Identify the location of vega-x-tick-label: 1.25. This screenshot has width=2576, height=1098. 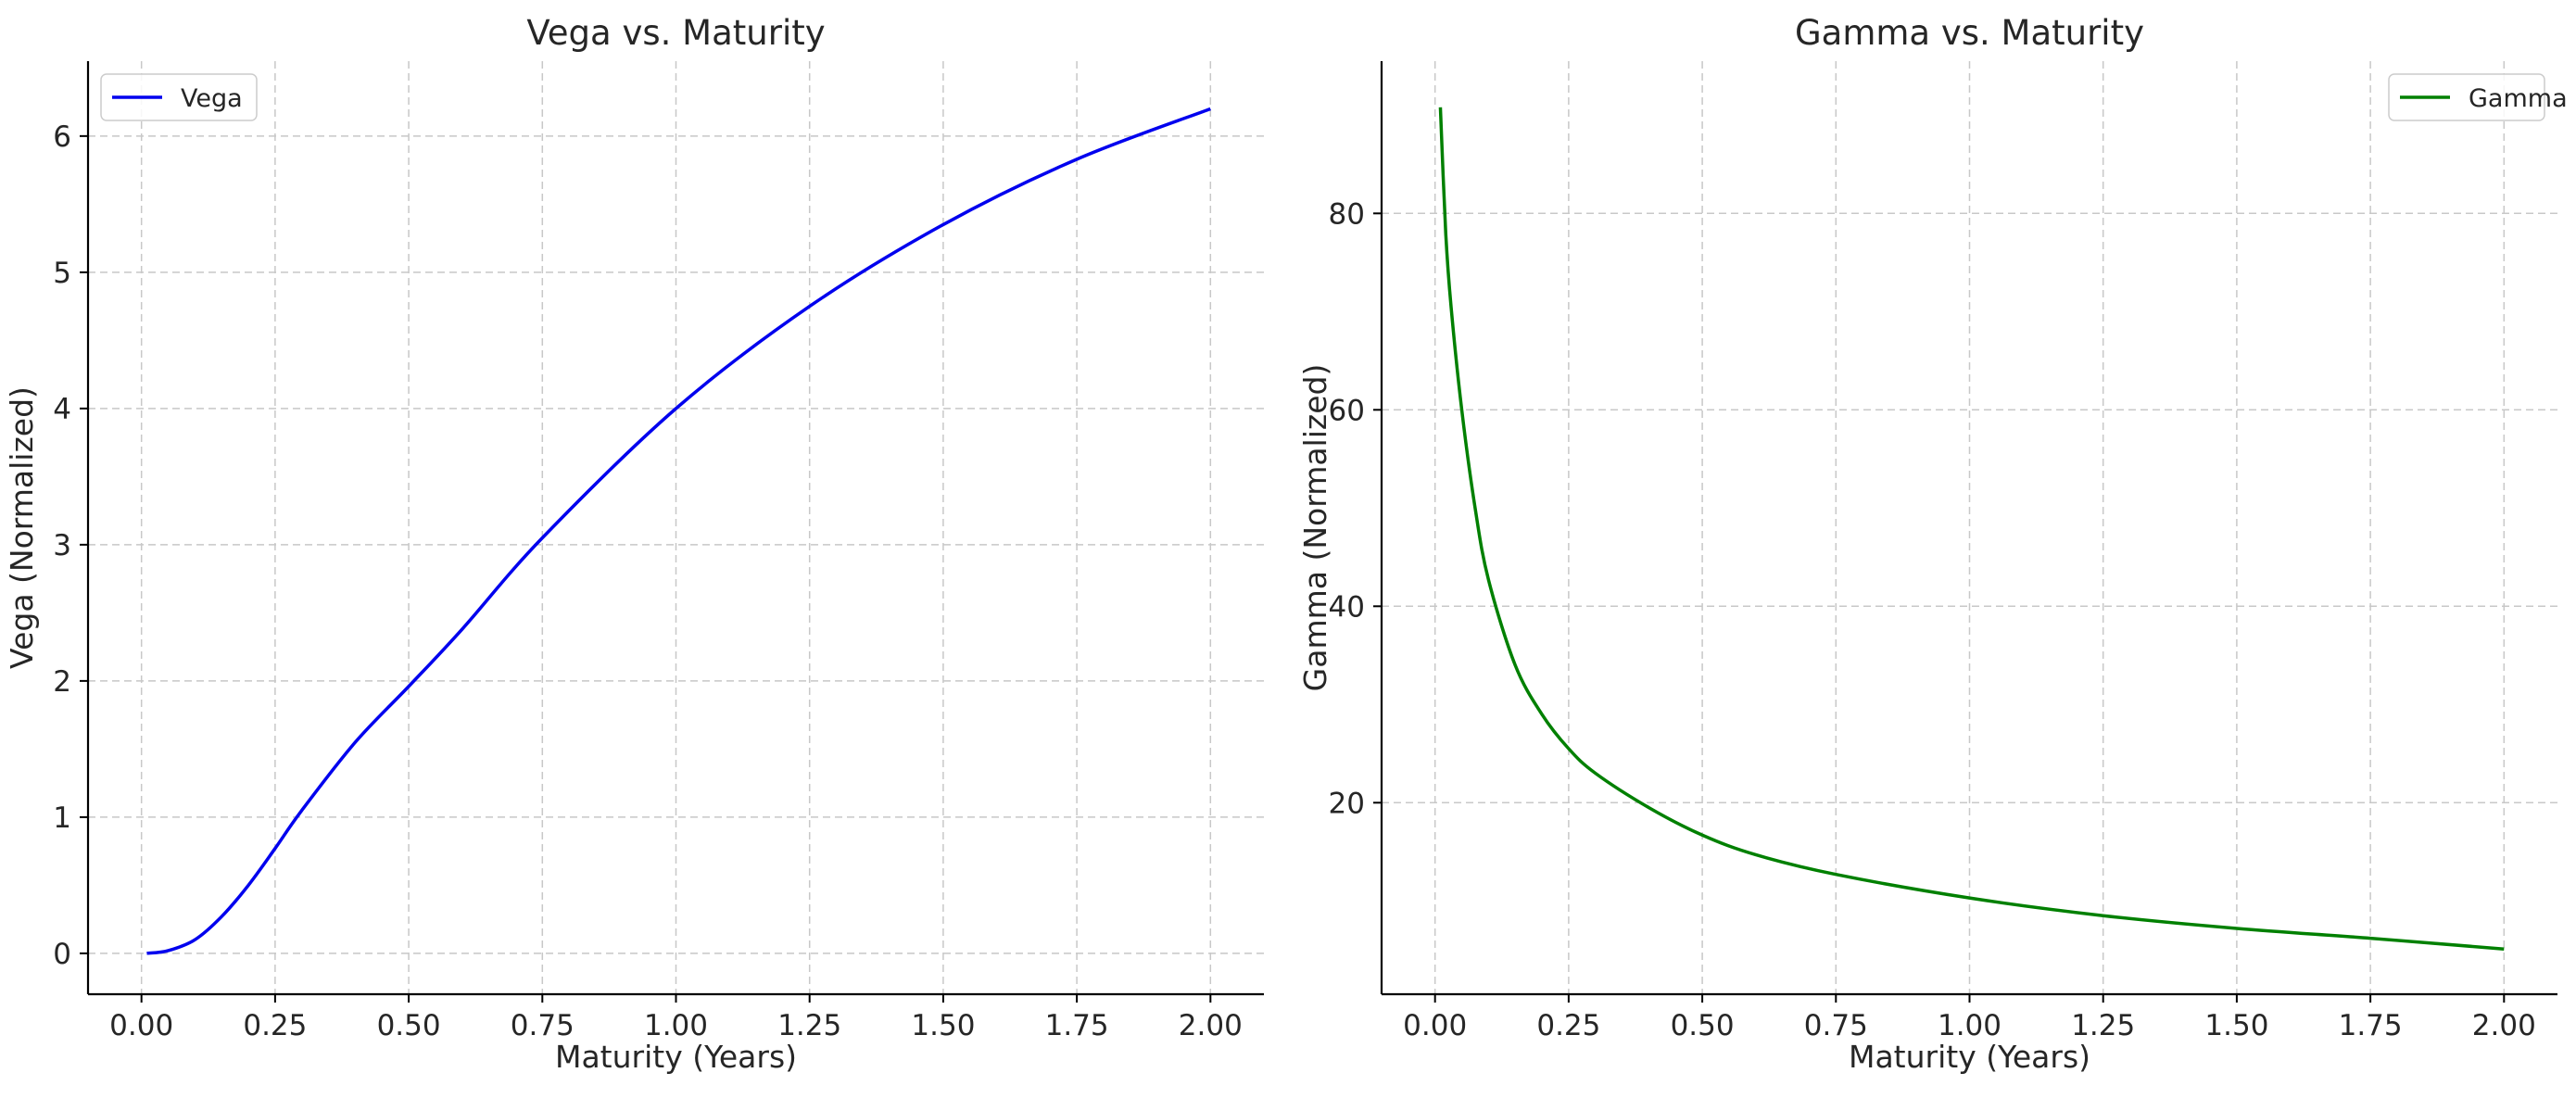
(809, 1025).